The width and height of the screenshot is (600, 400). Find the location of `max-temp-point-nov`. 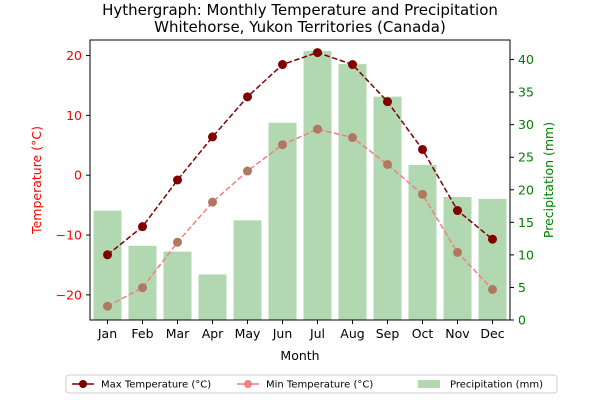

max-temp-point-nov is located at coordinates (457, 211).